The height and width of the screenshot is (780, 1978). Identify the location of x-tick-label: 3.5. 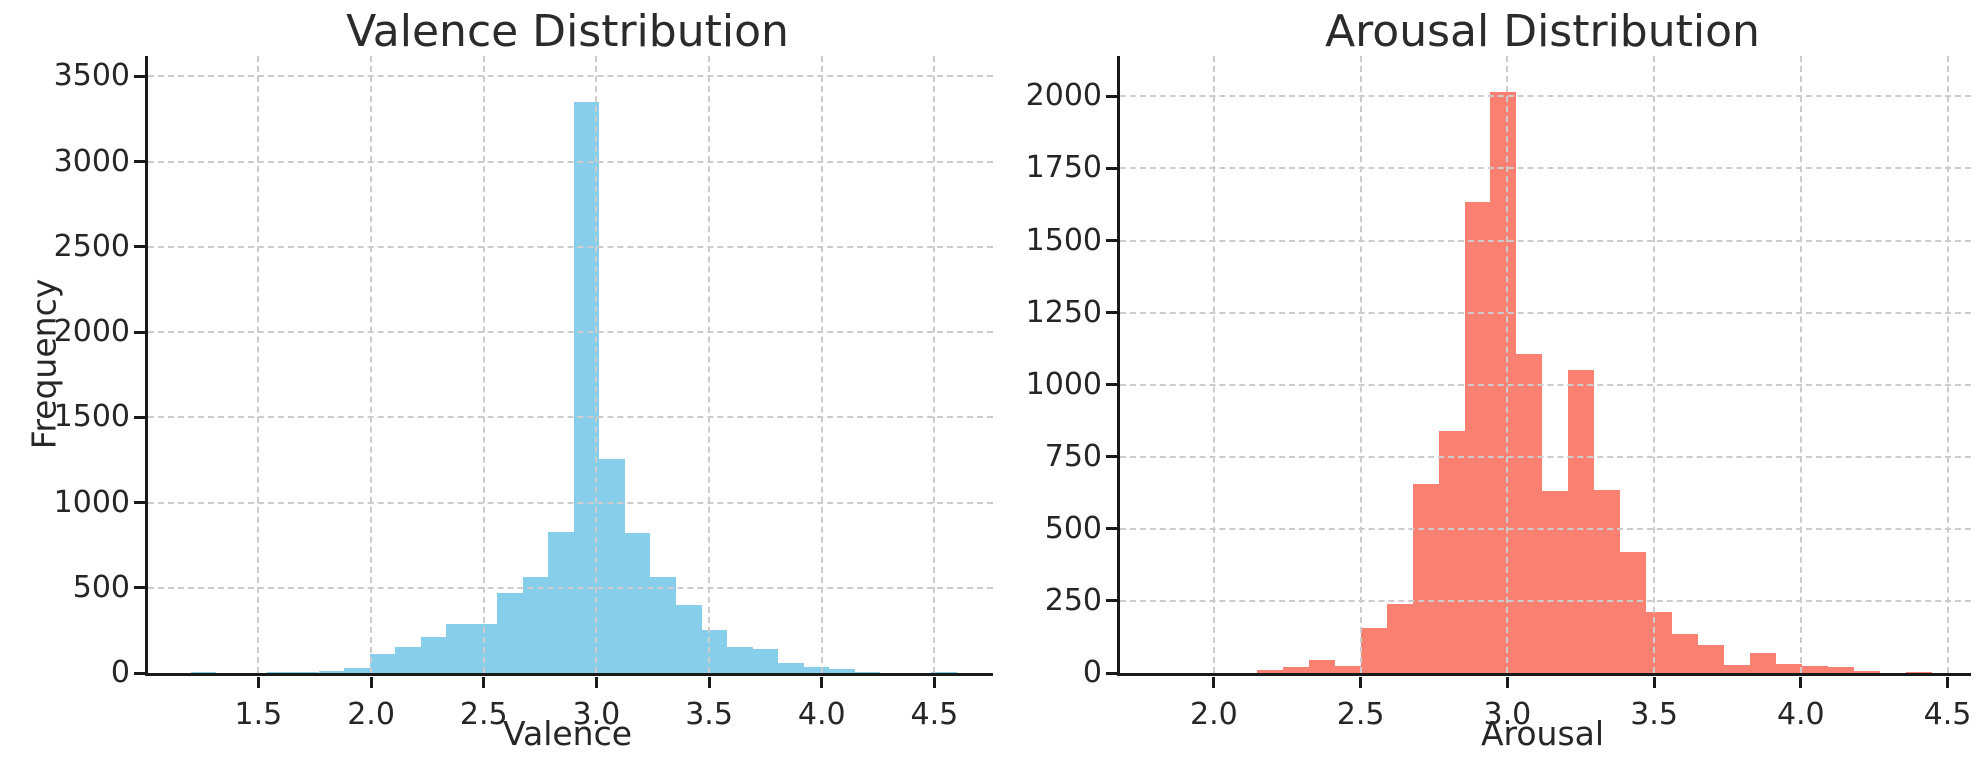
(709, 714).